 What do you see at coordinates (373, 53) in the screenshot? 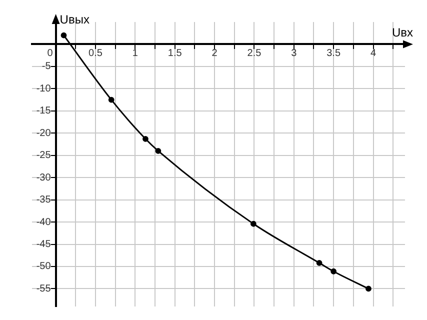
I see `x-tick-label: 4` at bounding box center [373, 53].